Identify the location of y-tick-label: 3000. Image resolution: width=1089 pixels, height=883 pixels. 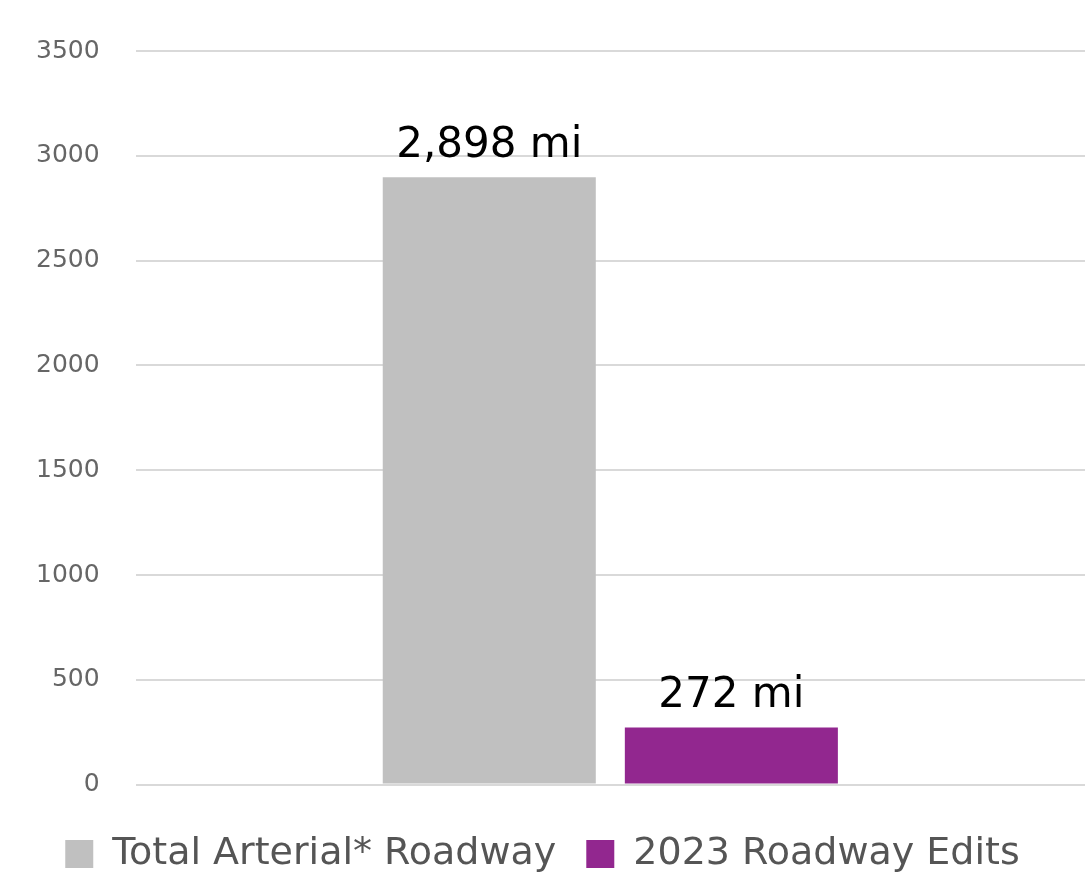
(68, 154).